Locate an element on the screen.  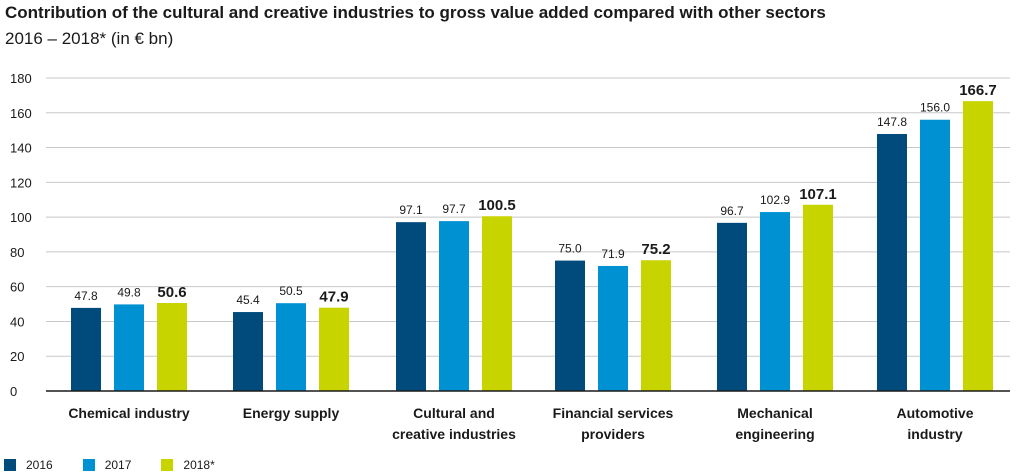
legend-label: 2017 is located at coordinates (118, 465).